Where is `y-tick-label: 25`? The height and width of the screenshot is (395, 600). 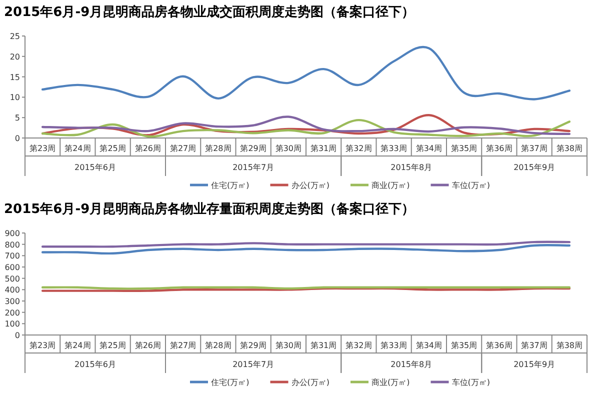 y-tick-label: 25 is located at coordinates (15, 36).